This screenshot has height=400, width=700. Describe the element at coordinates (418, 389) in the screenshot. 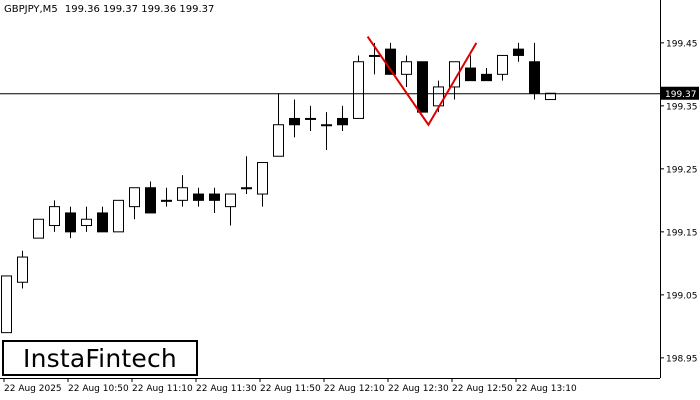

I see `x-tick-label: 22 Aug 12:30` at that location.